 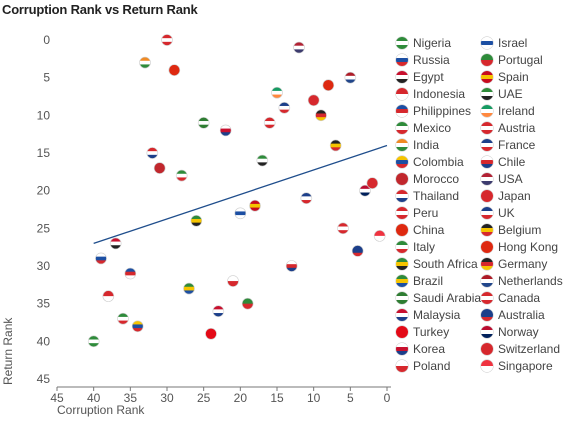 What do you see at coordinates (420, 229) in the screenshot?
I see `legend-item-china: China` at bounding box center [420, 229].